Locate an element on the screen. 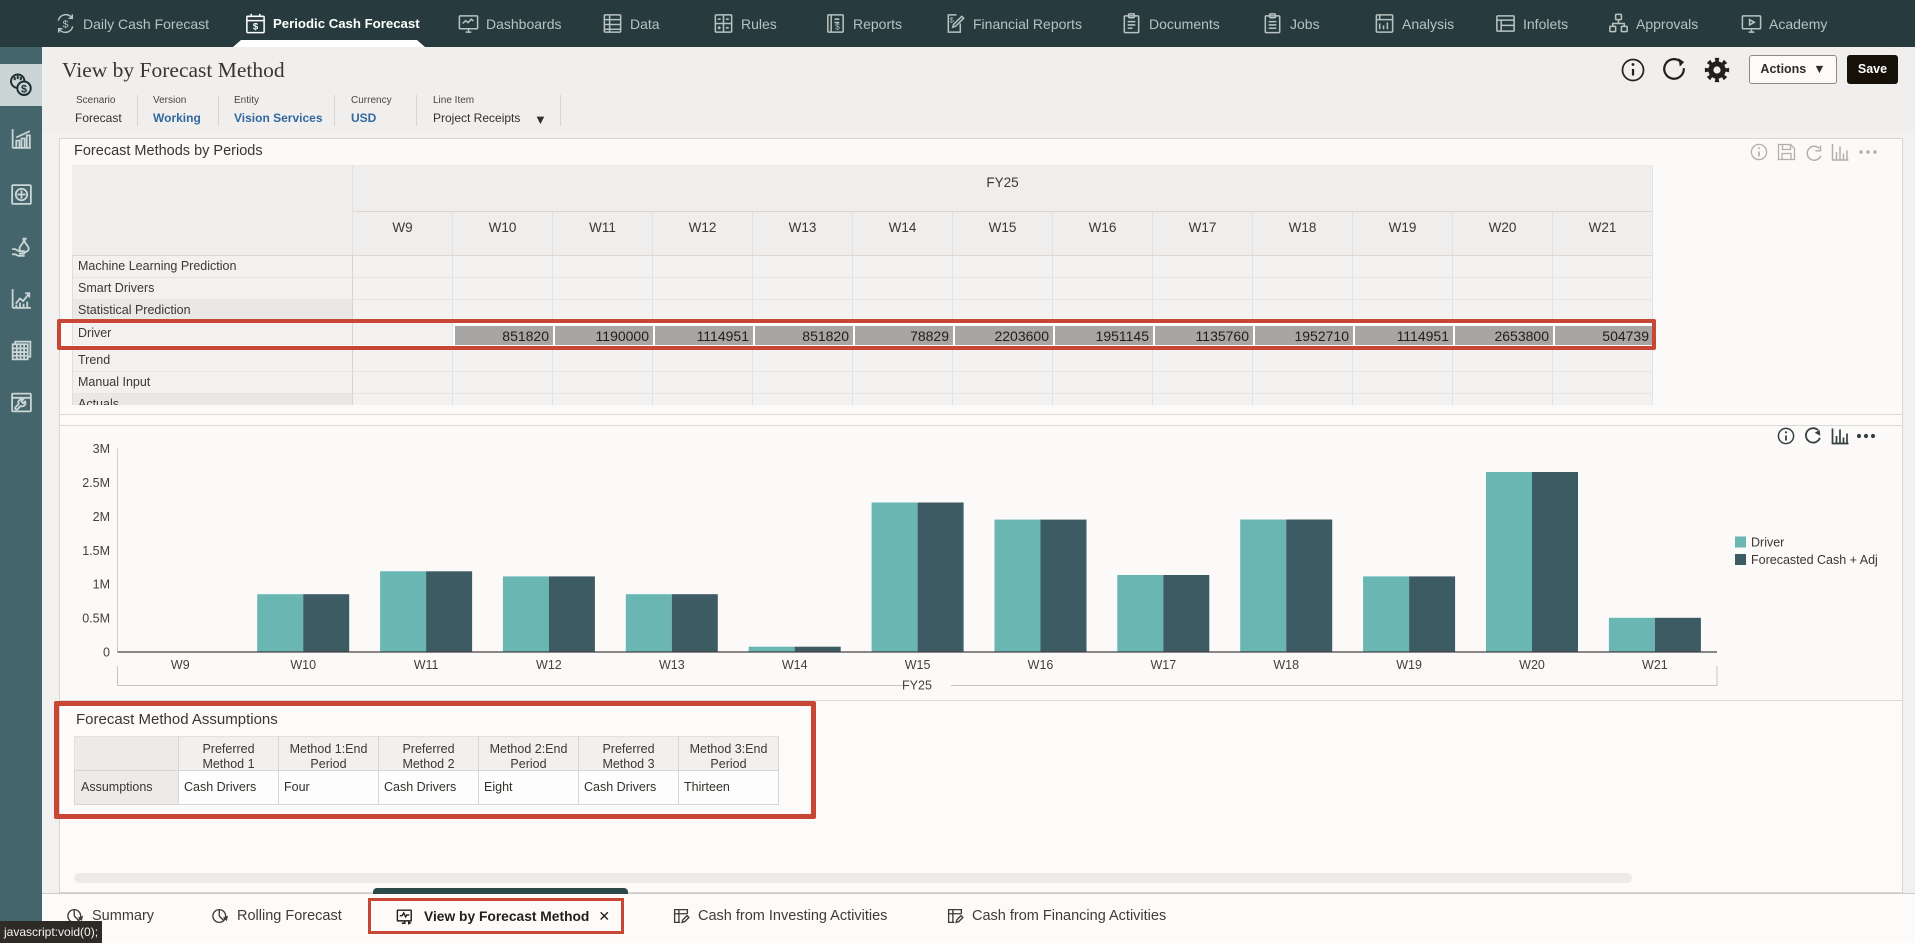  svg-text: W12 is located at coordinates (549, 665).